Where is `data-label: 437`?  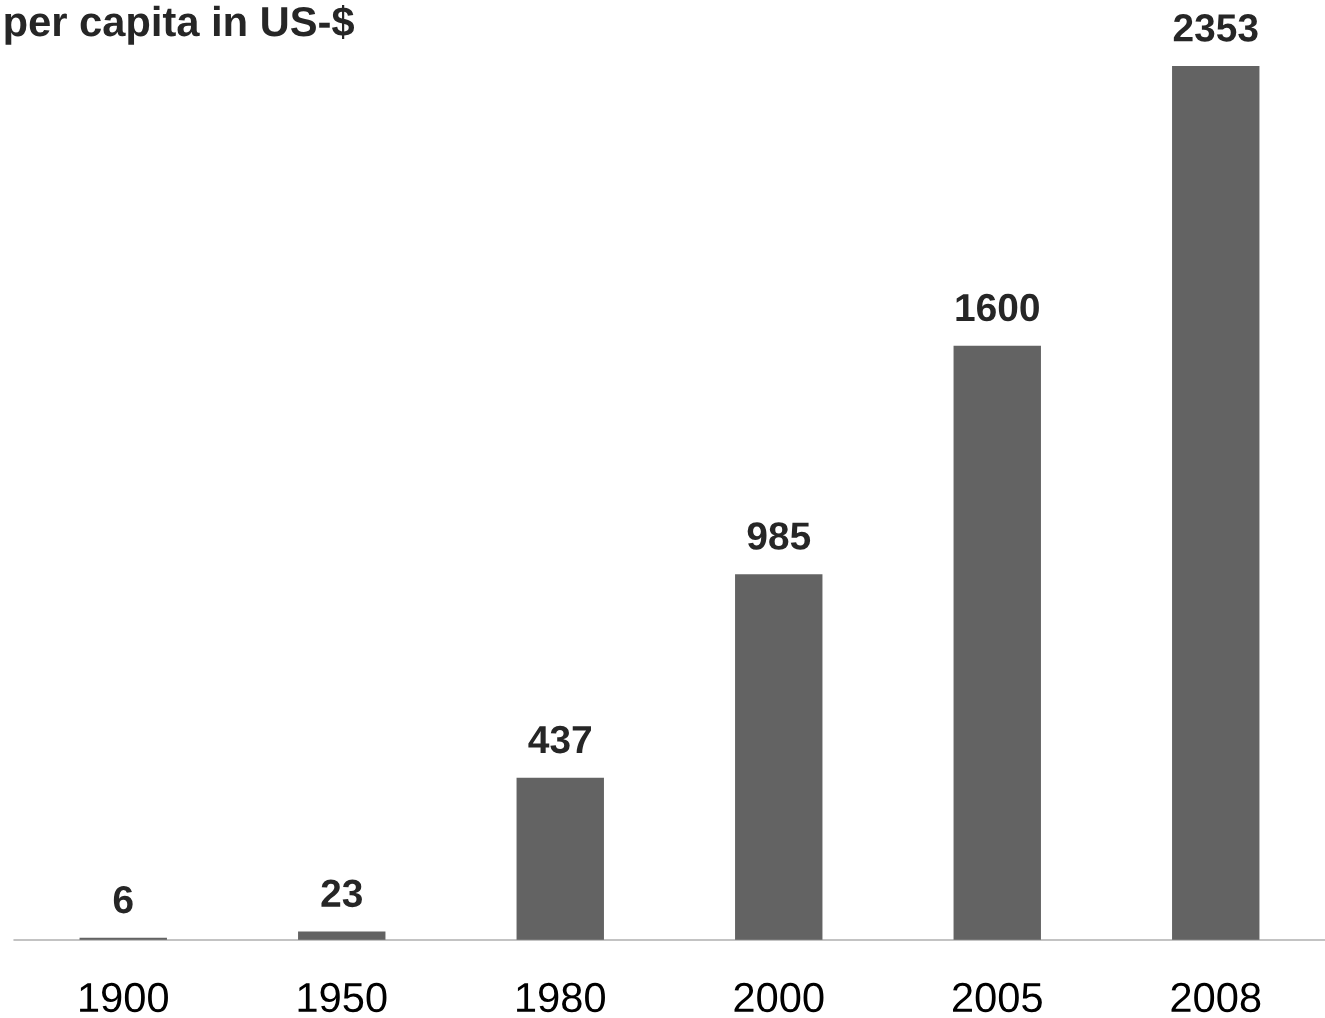 data-label: 437 is located at coordinates (559, 739).